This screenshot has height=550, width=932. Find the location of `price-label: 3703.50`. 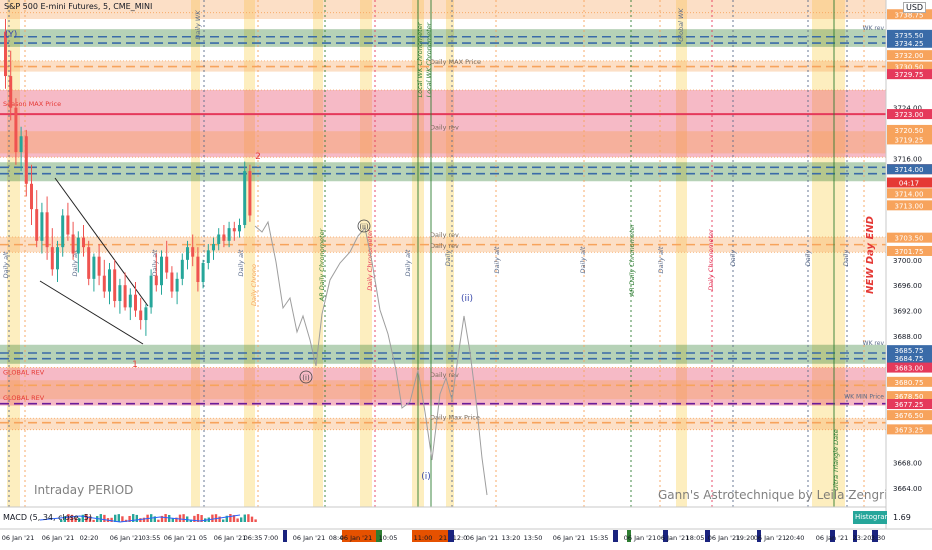

price-label: 3703.50 is located at coordinates (909, 239).